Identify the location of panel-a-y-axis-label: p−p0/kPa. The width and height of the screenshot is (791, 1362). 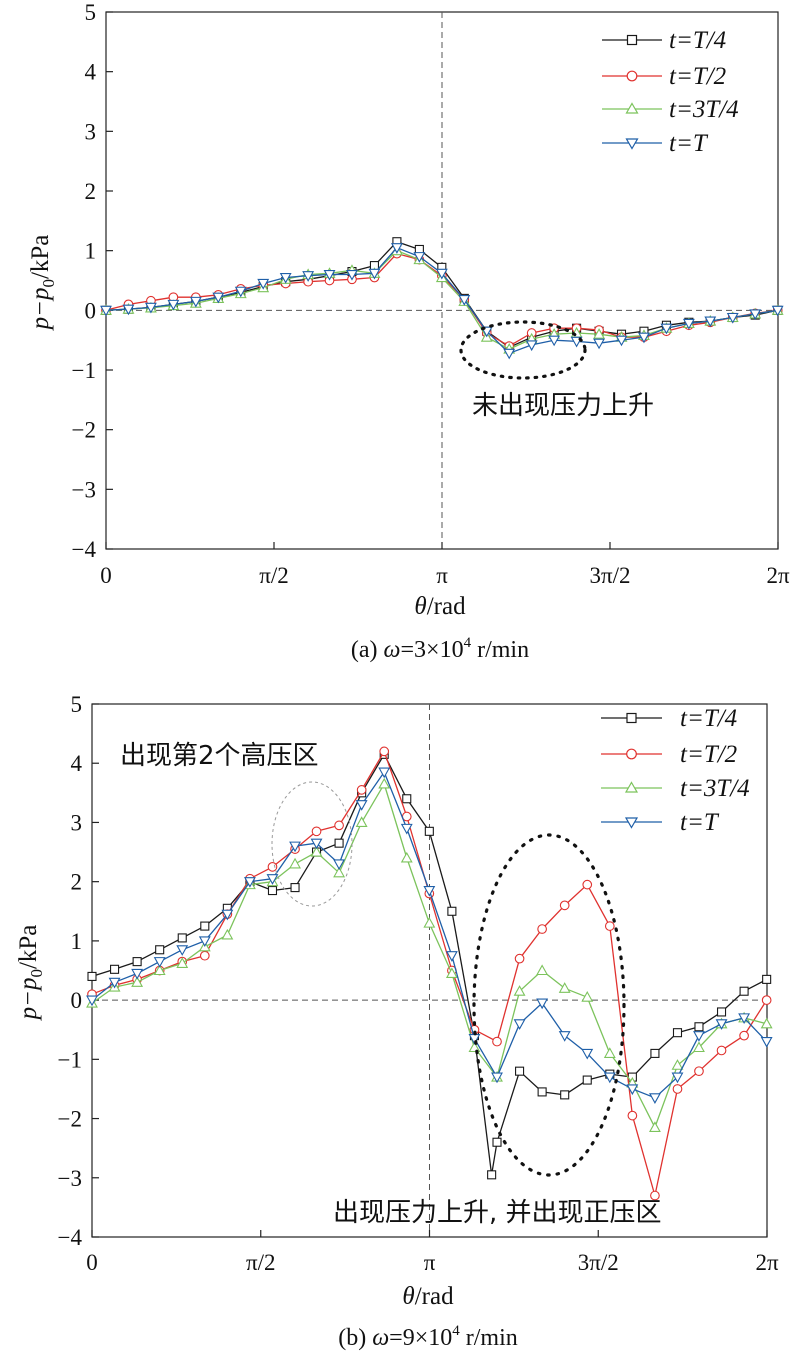
(42, 283).